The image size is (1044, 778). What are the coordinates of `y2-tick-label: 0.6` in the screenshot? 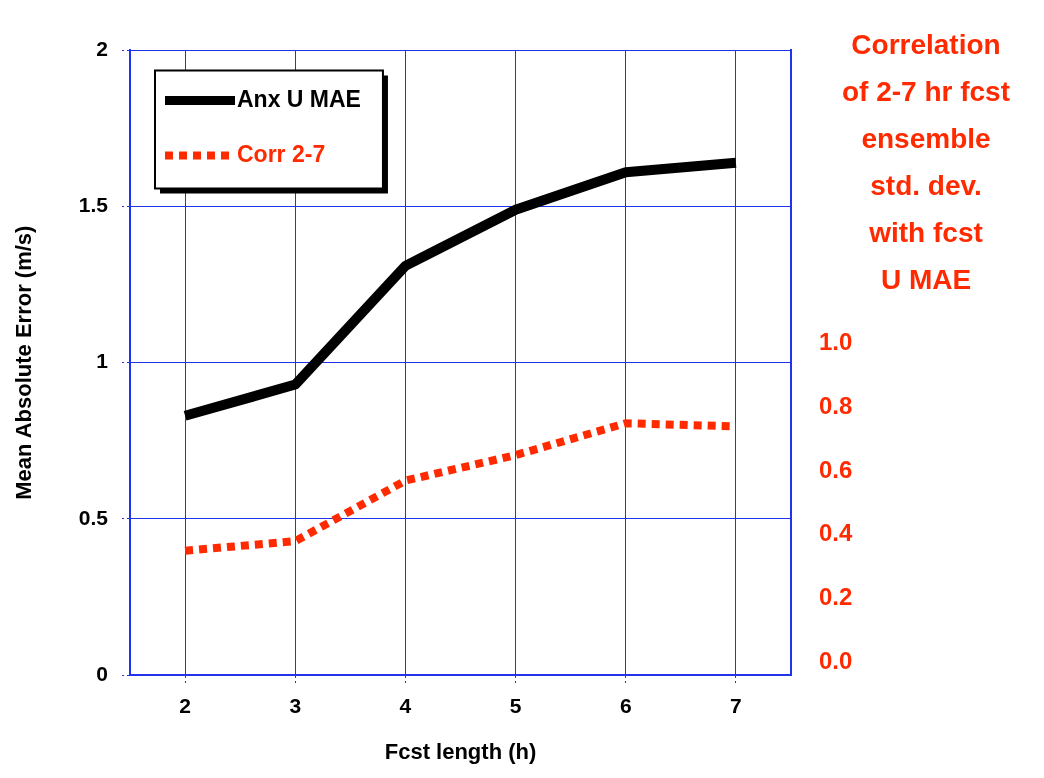 It's located at (836, 469).